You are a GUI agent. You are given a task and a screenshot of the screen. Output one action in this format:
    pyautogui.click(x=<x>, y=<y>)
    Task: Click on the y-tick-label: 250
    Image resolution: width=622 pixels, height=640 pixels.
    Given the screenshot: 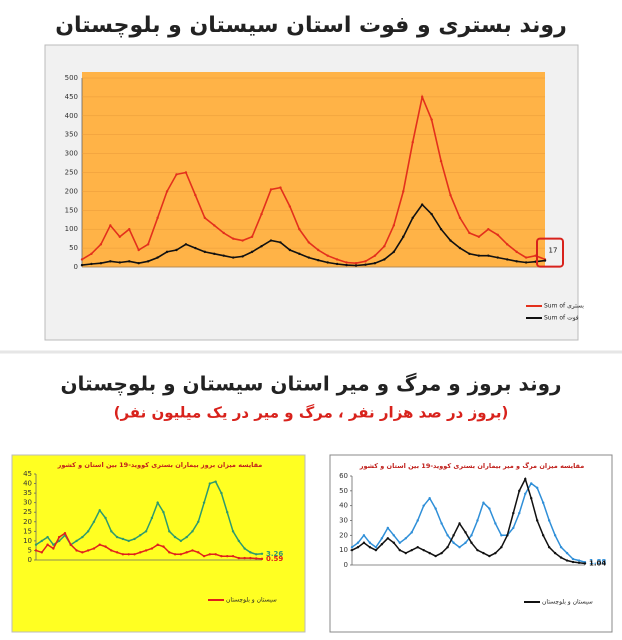 What is the action you would take?
    pyautogui.click(x=71, y=173)
    